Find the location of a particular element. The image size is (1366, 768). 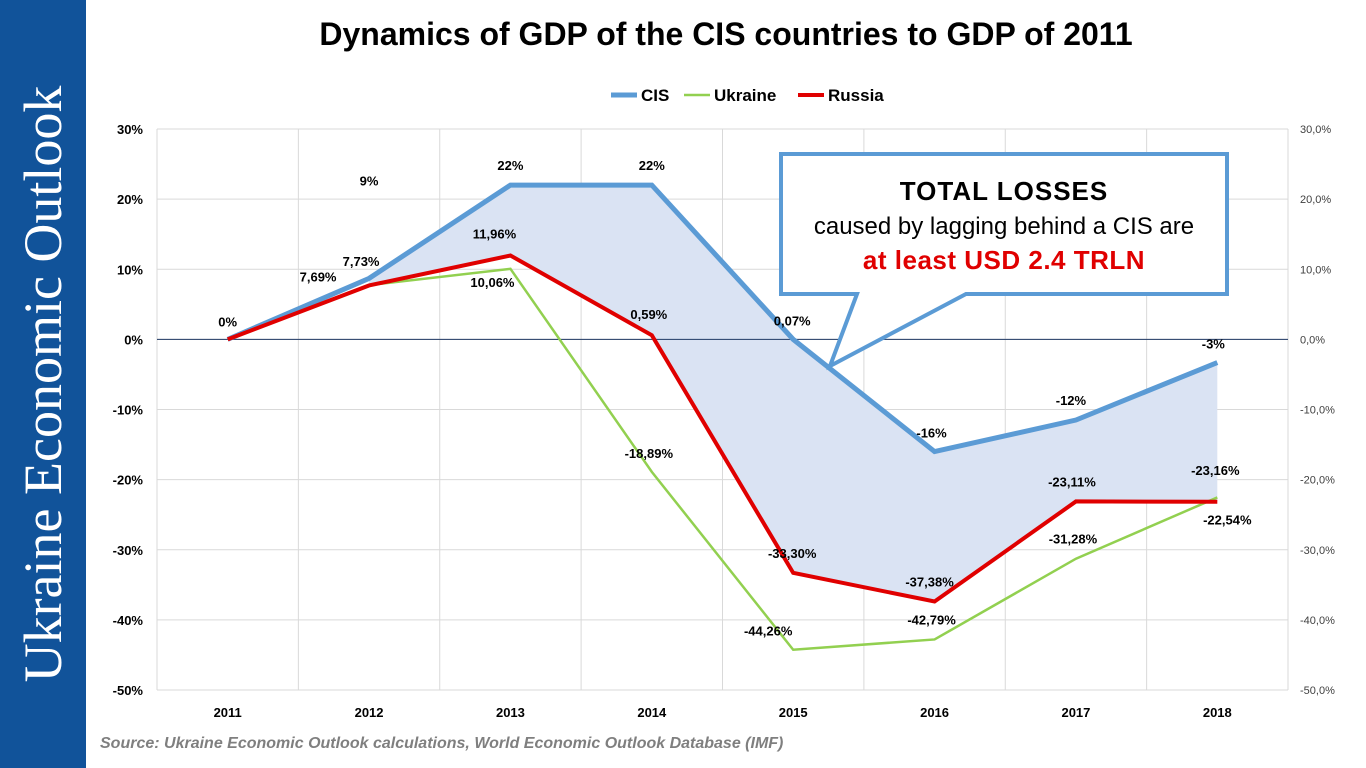

ukraine-data-label: -22,54% is located at coordinates (1227, 519).